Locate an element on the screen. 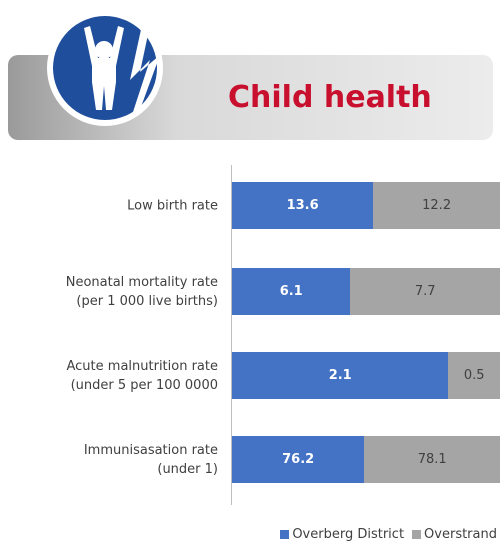 Image resolution: width=501 pixels, height=548 pixels. value-label: 6.1 is located at coordinates (291, 291).